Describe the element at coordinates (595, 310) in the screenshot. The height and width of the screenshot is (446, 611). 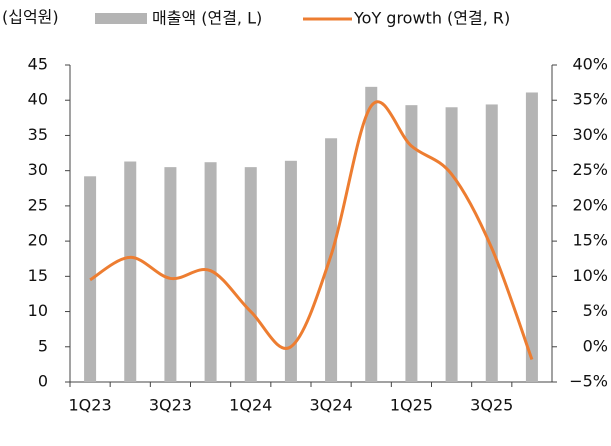
I see `y2-tick-label: 5%` at that location.